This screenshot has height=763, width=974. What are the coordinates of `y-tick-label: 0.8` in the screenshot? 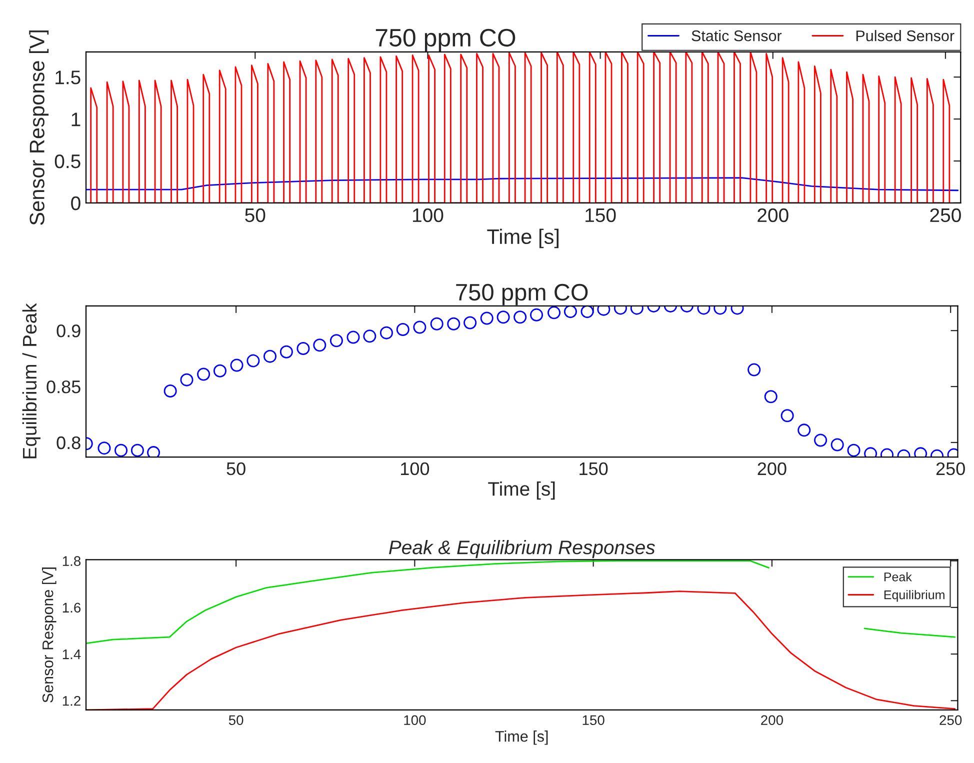 It's located at (68, 443).